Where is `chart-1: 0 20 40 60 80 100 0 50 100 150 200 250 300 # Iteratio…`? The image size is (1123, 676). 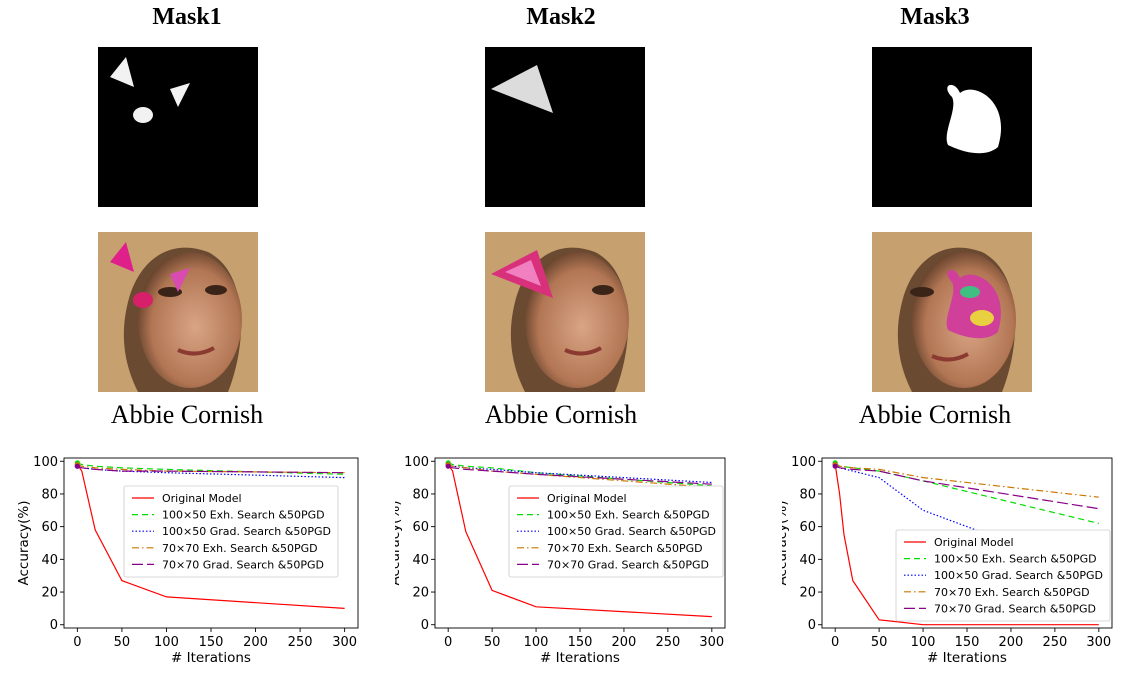
chart-1: 0 20 40 60 80 100 0 50 100 150 200 250 300 # Iteratio… is located at coordinates (190, 562).